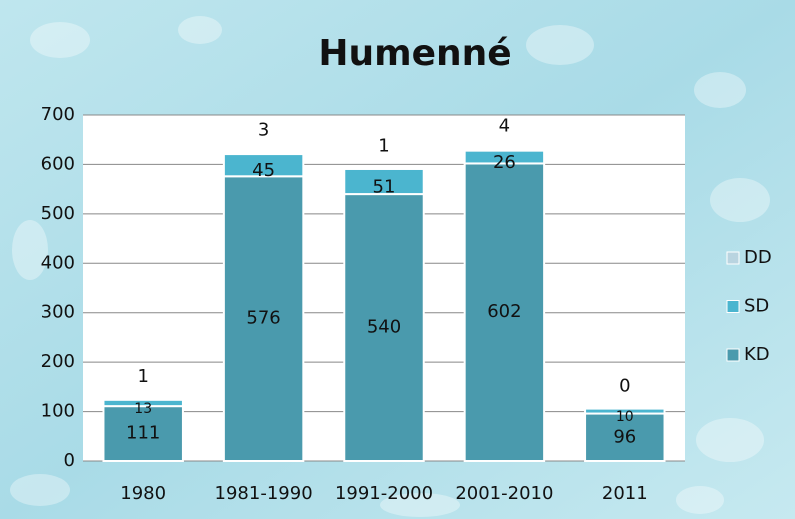  What do you see at coordinates (143, 409) in the screenshot?
I see `data-label: 13` at bounding box center [143, 409].